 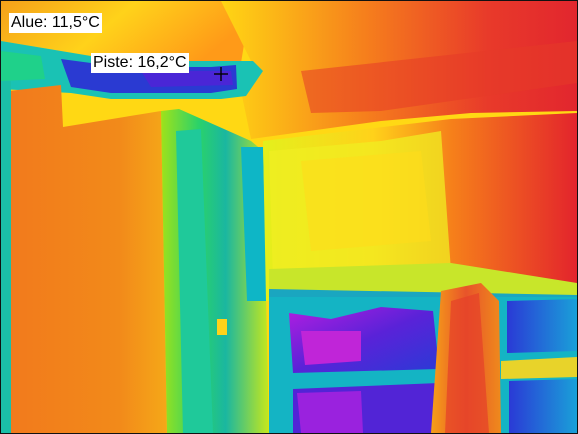 I want to click on area-temperature-label: Alue: 11,5°C, so click(x=55, y=23).